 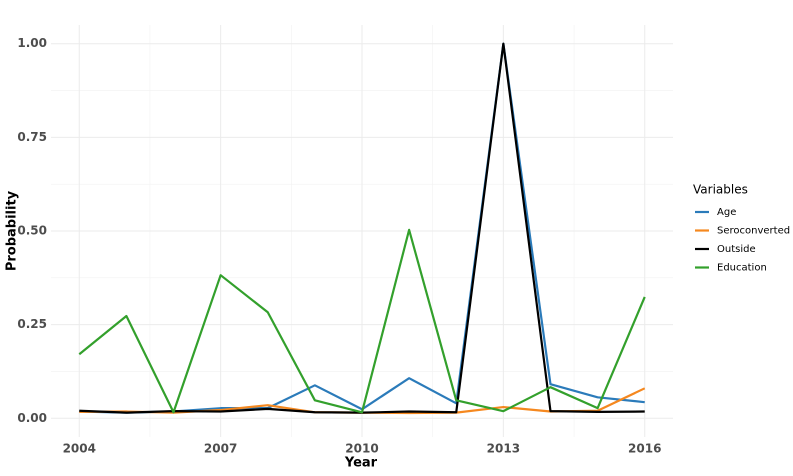 What do you see at coordinates (79, 449) in the screenshot?
I see `x-tick-label: 2004` at bounding box center [79, 449].